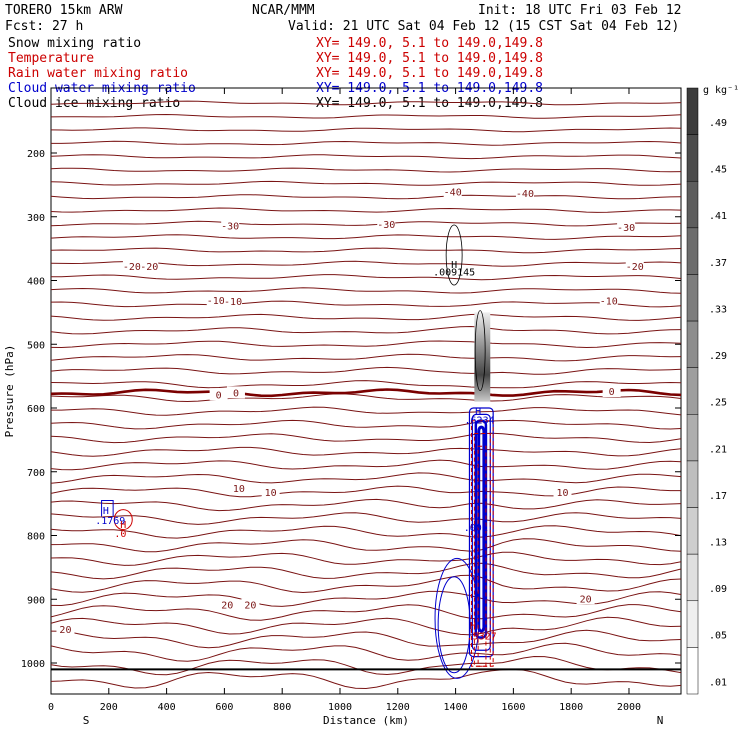  What do you see at coordinates (366, 393) in the screenshot?
I see `freezing-level-isotherm` at bounding box center [366, 393].